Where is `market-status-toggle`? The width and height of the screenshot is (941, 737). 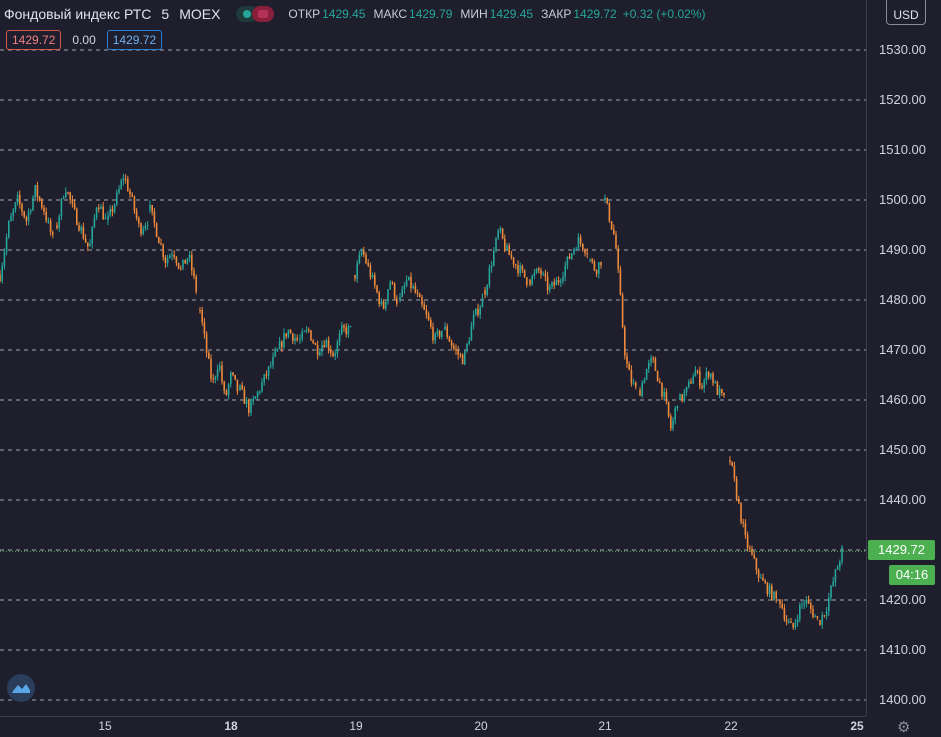
market-status-toggle is located at coordinates (255, 14).